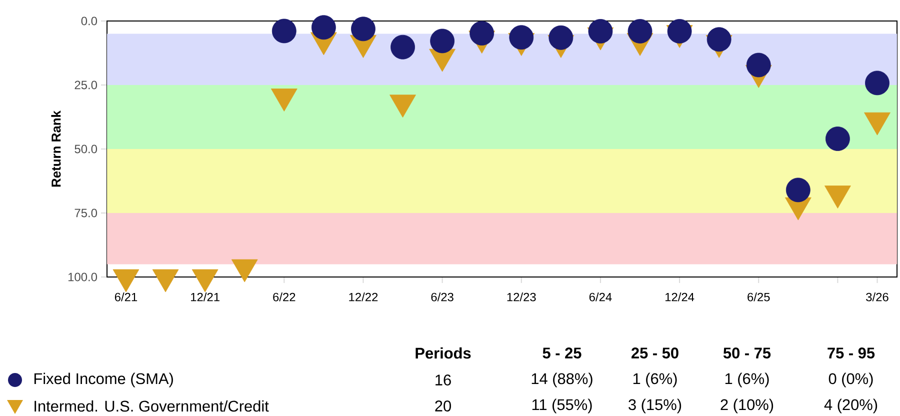  I want to click on text: 2 (10%), so click(747, 406).